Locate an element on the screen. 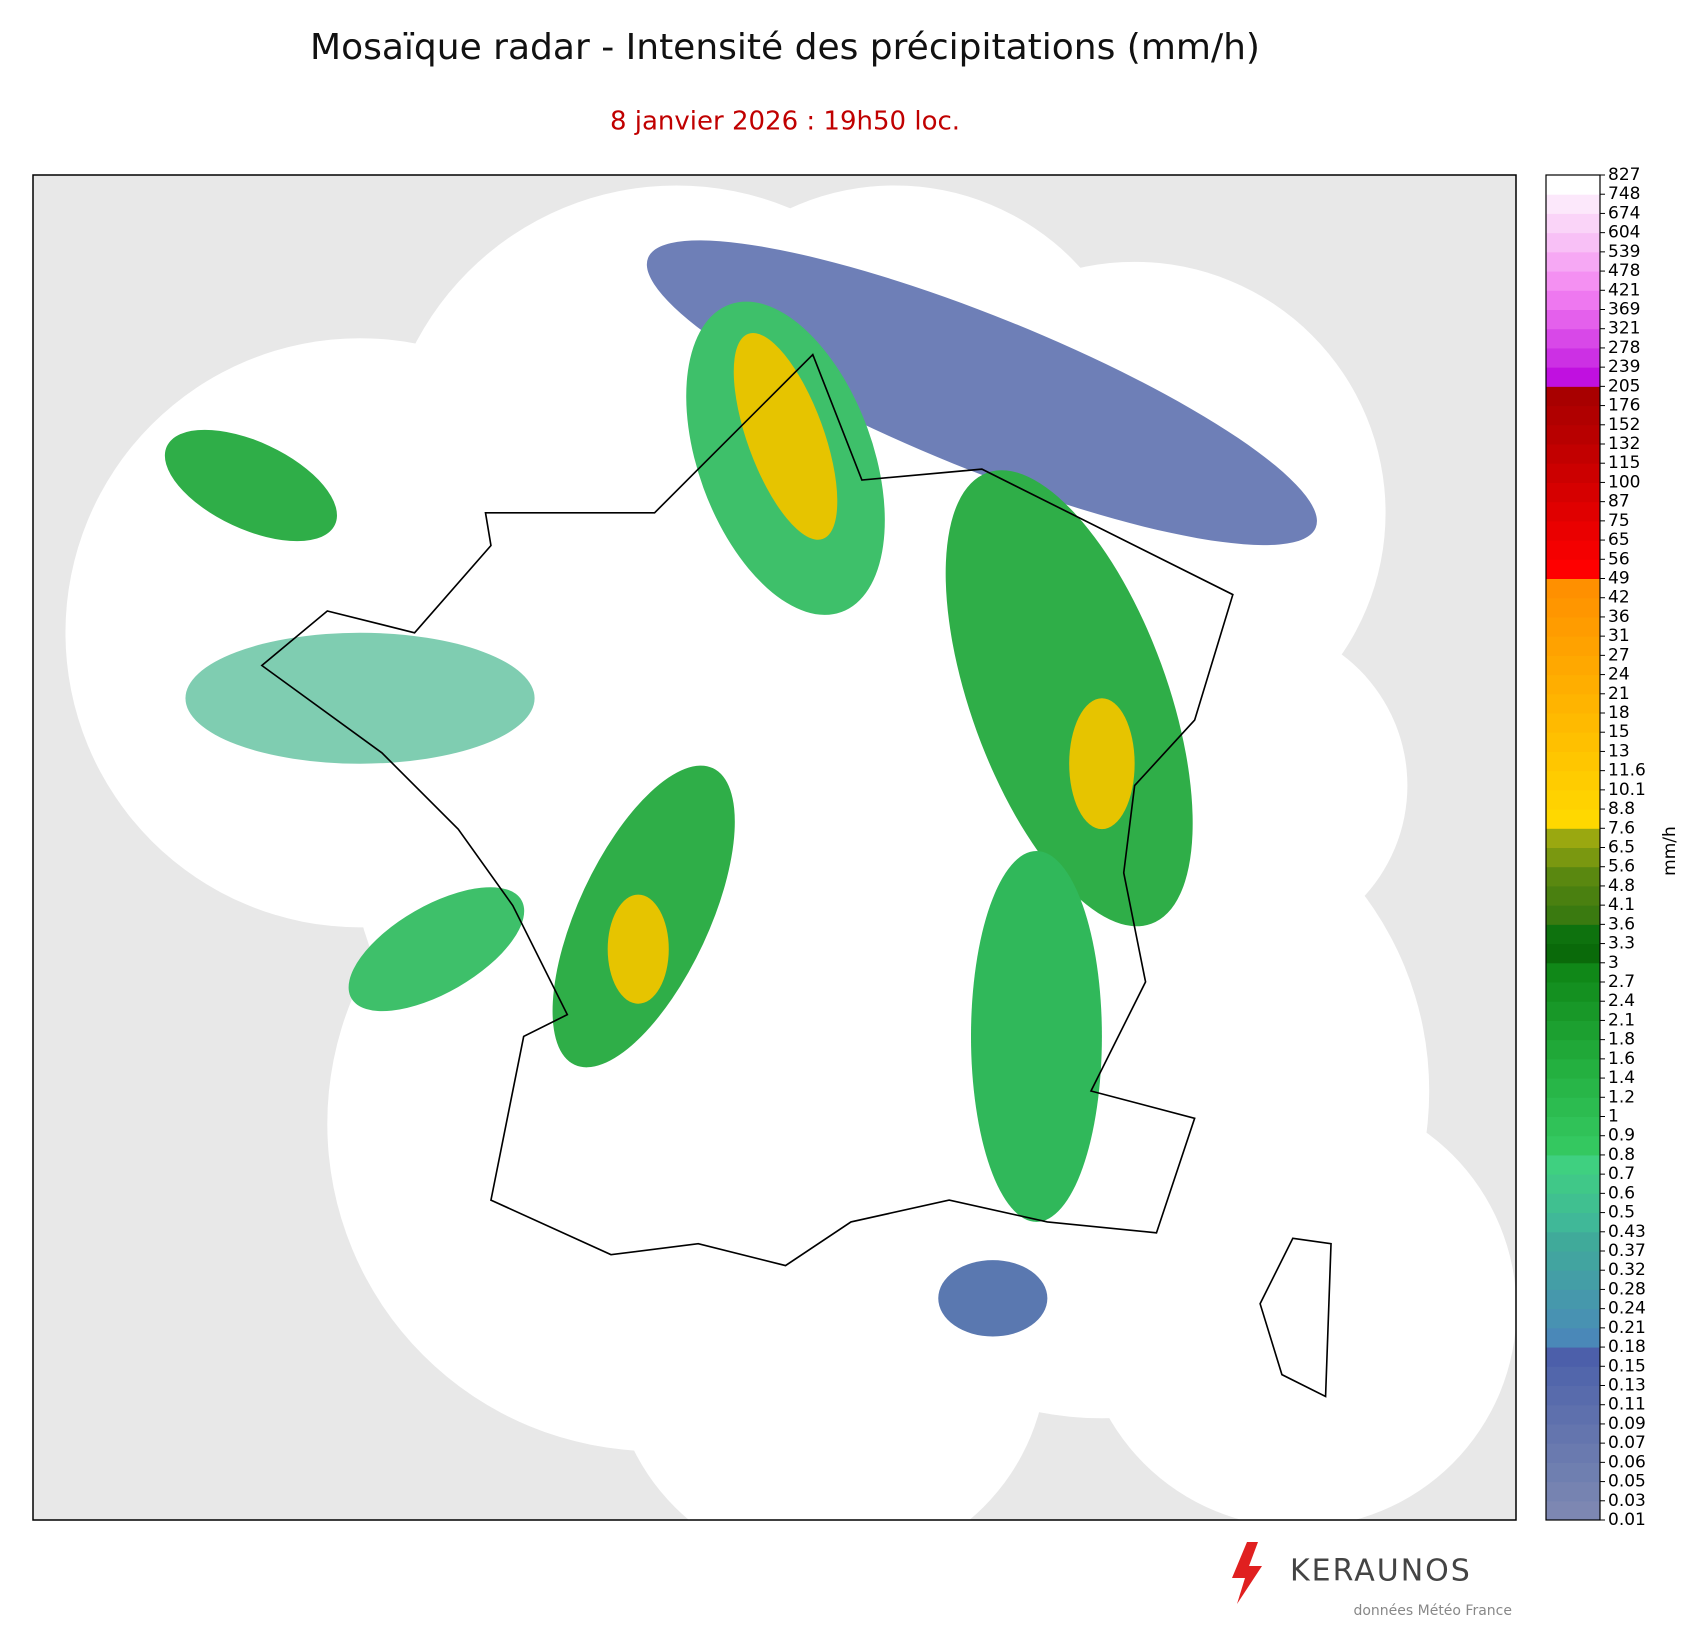 The image size is (1702, 1638). colorbar-tick-label: 3.6 is located at coordinates (1621, 924).